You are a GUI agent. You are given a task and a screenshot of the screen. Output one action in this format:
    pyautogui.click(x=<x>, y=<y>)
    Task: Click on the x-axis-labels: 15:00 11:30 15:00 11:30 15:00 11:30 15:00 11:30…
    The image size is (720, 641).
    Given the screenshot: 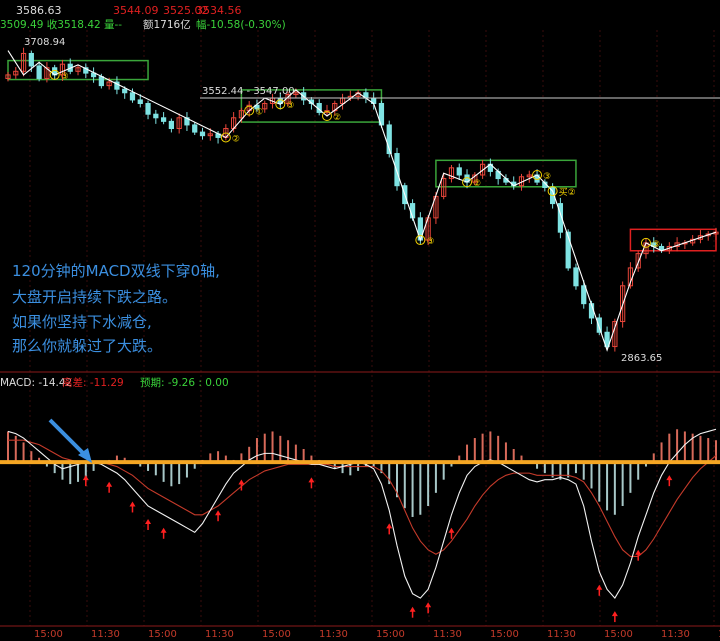 What is the action you would take?
    pyautogui.click(x=377, y=634)
    